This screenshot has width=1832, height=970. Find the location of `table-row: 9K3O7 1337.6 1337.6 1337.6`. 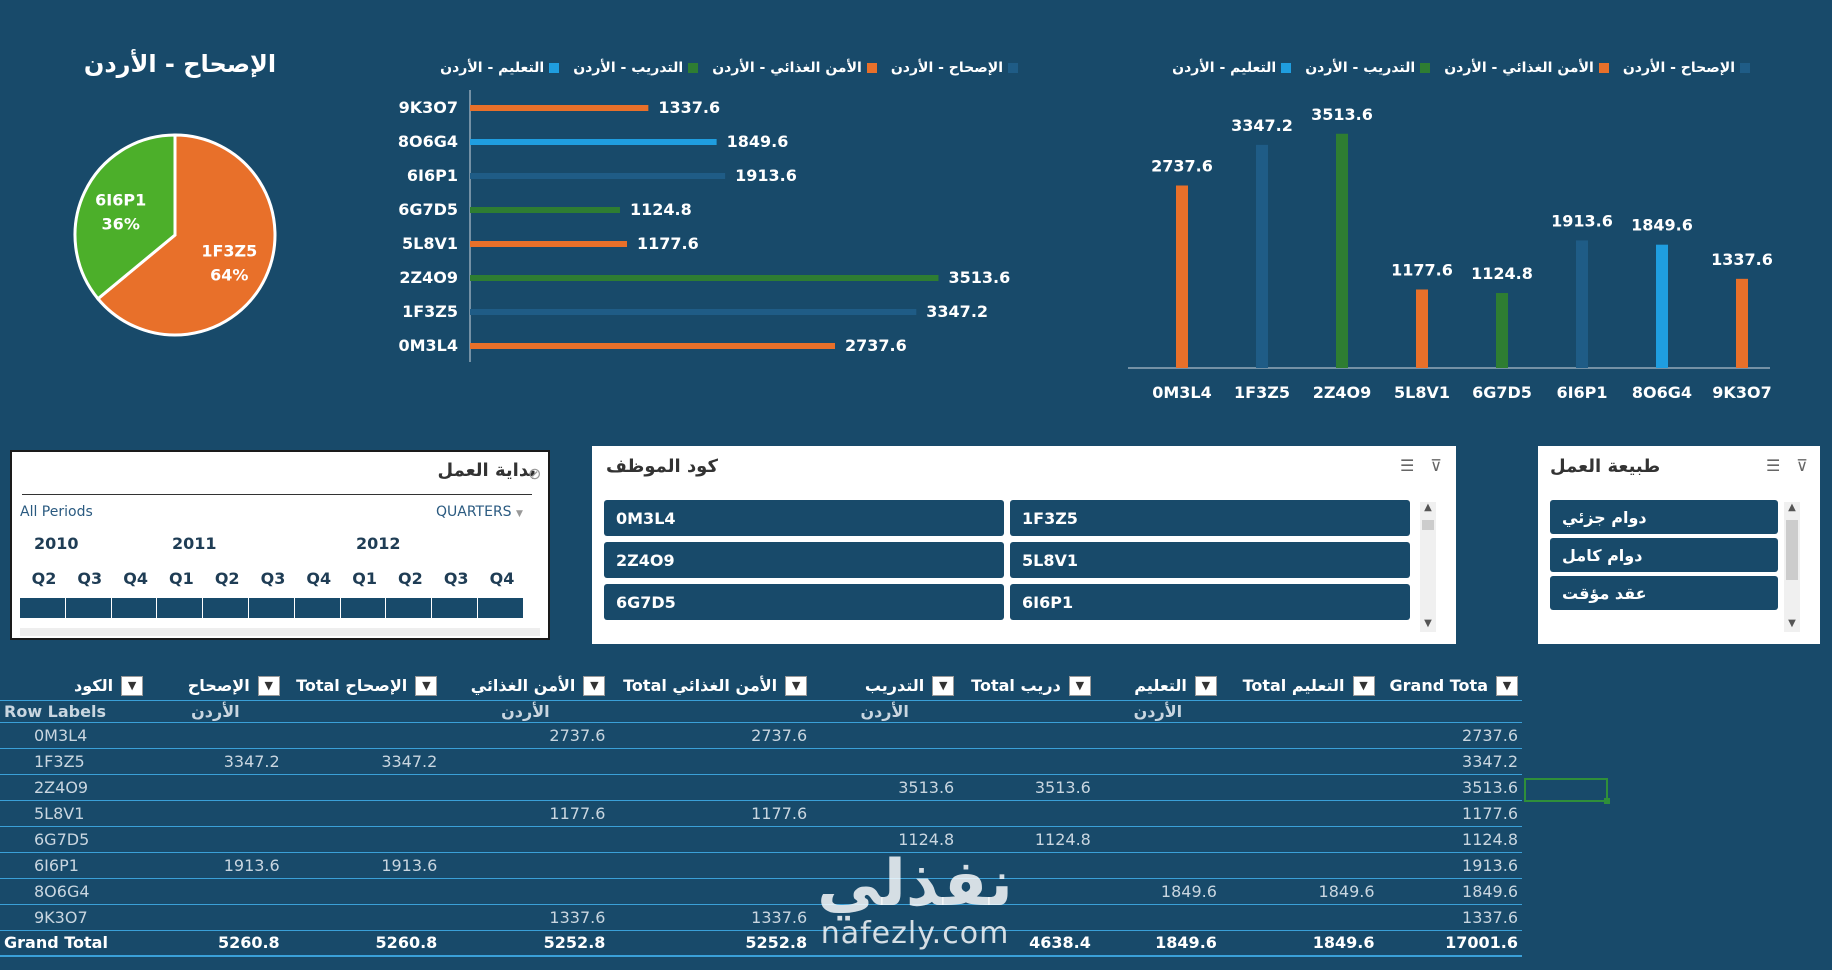

table-row: 9K3O7 1337.6 1337.6 1337.6 is located at coordinates (761, 917).